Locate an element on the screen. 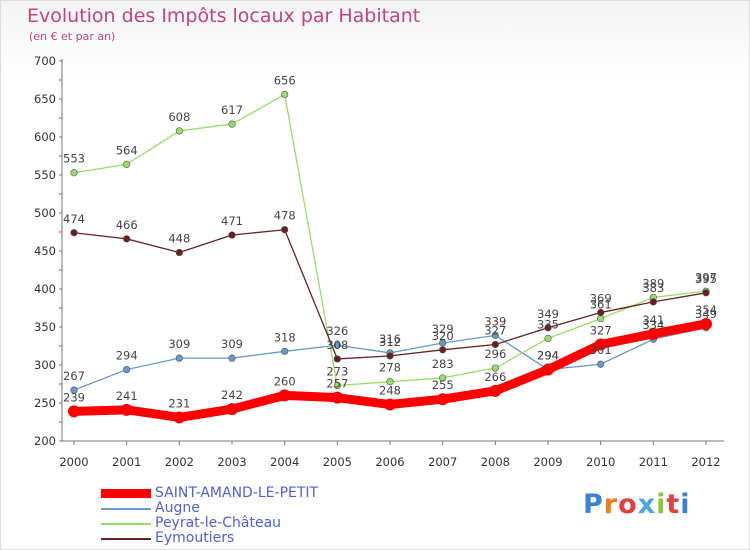 Image resolution: width=750 pixels, height=550 pixels. data-label: 335 is located at coordinates (548, 324).